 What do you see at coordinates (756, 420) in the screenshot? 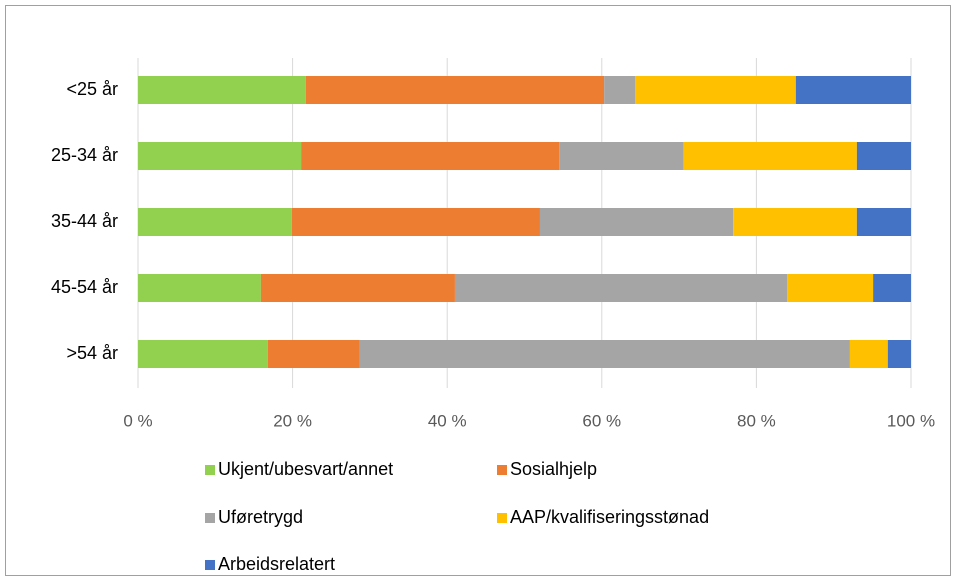
I see `x-tick-label: 80 %` at bounding box center [756, 420].